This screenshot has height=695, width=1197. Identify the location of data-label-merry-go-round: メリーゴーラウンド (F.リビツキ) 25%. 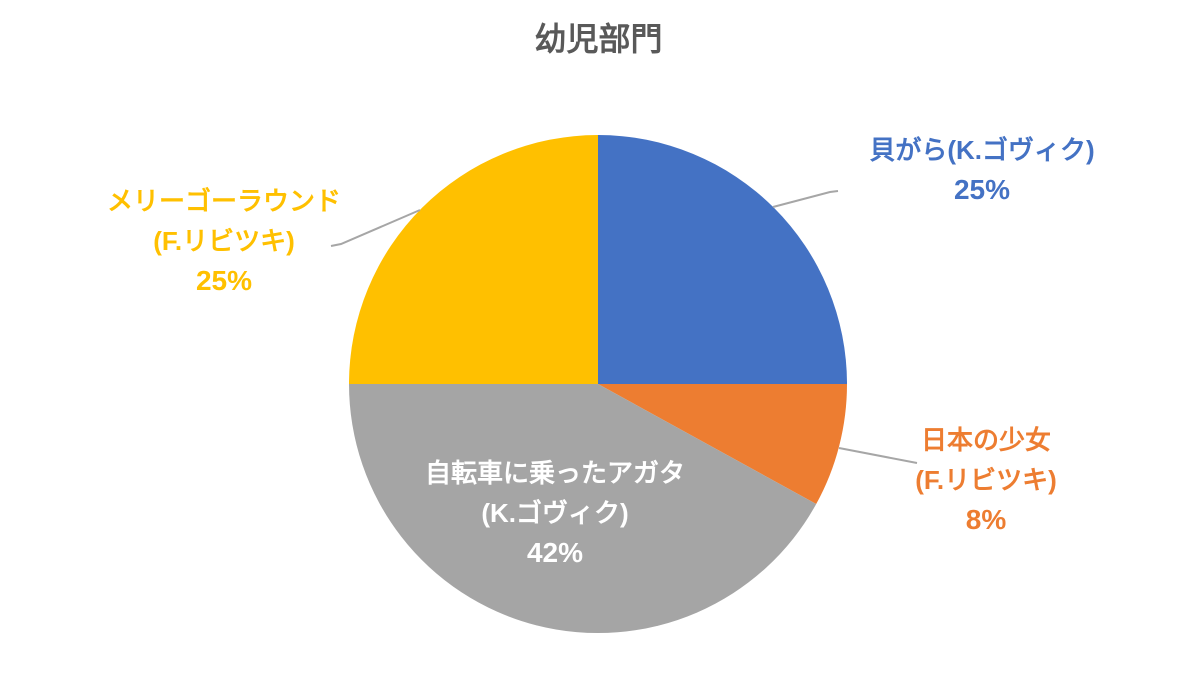
(224, 241).